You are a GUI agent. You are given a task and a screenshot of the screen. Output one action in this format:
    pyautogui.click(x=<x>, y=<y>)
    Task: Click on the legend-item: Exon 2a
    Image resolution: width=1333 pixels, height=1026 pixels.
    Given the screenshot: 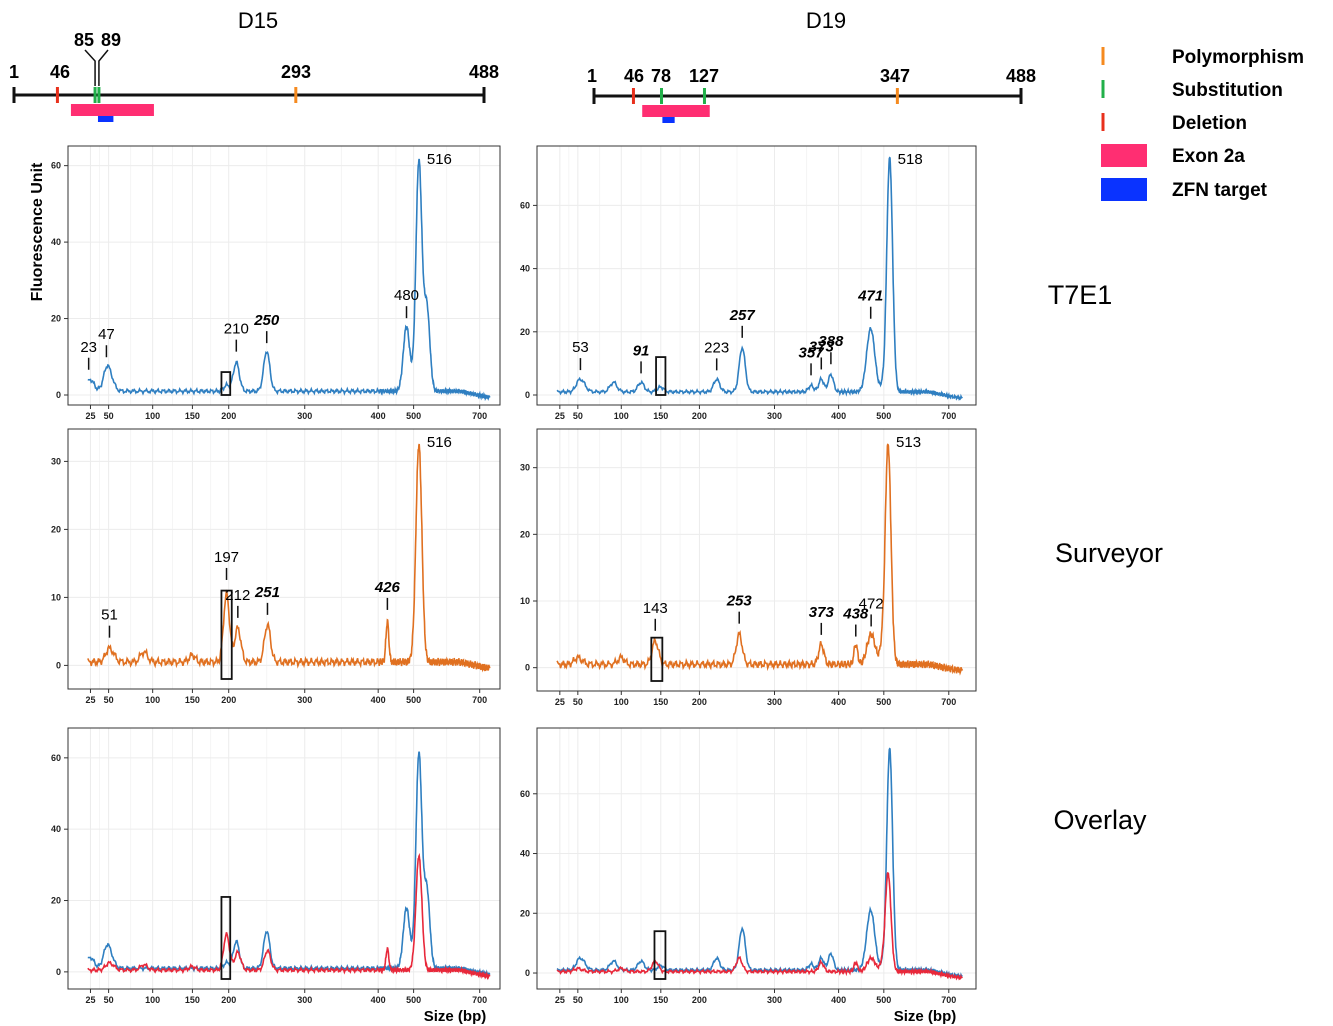 What is the action you would take?
    pyautogui.click(x=1173, y=155)
    